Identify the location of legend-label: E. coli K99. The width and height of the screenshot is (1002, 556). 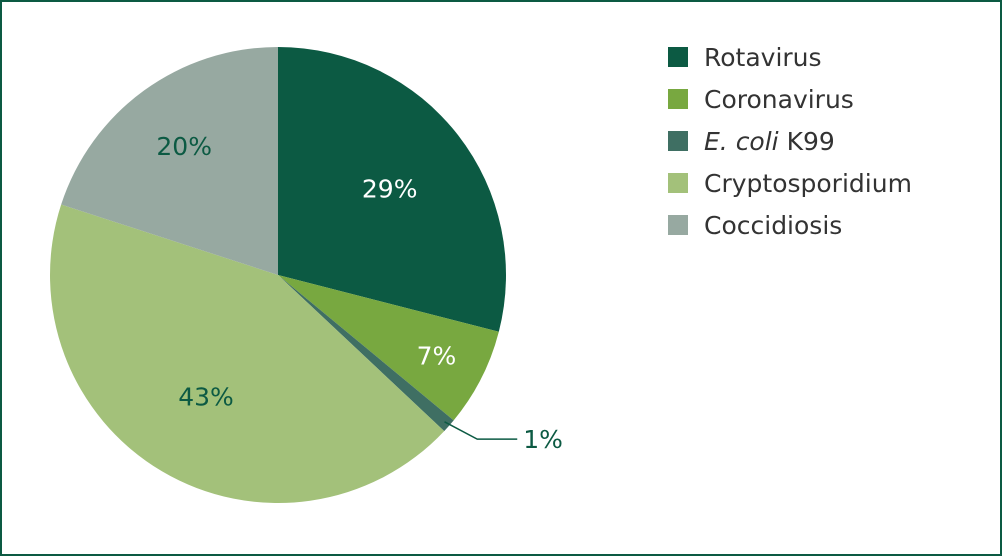
(769, 141).